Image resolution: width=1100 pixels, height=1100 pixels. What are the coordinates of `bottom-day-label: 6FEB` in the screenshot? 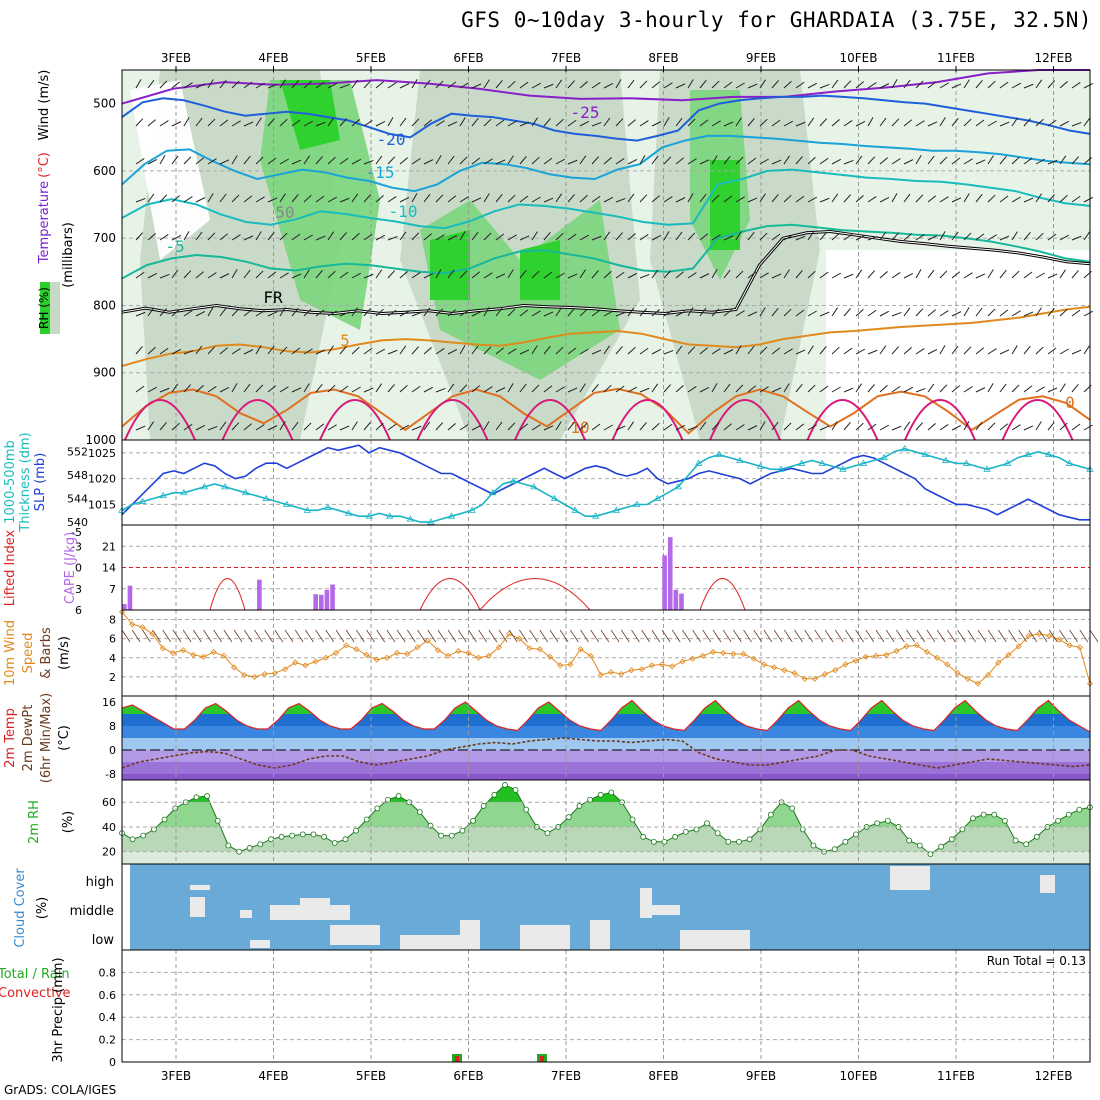 It's located at (468, 1076).